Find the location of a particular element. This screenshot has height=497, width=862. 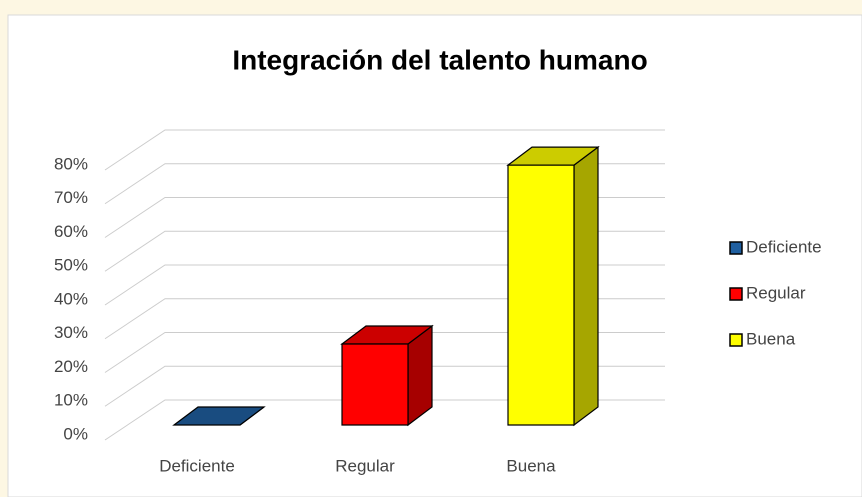

legend-label: Deficiente is located at coordinates (784, 246).